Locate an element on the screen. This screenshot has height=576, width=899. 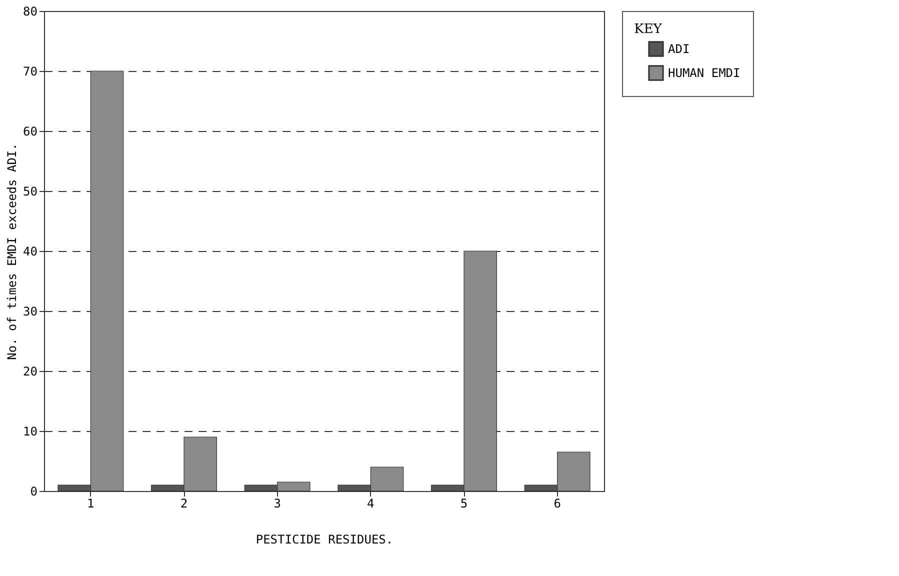
legend-label: HUMAN EMDI is located at coordinates (704, 73).